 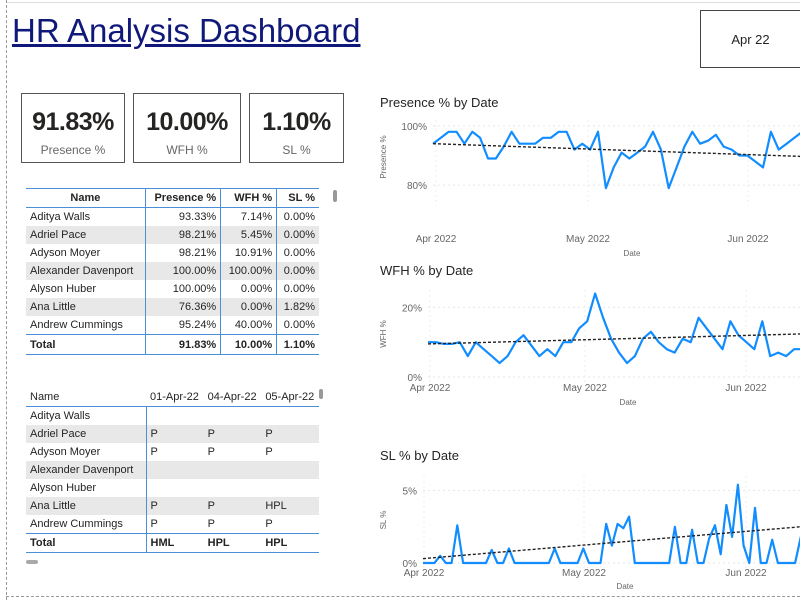 I want to click on cell-name: Alexander Davenport, so click(x=86, y=271).